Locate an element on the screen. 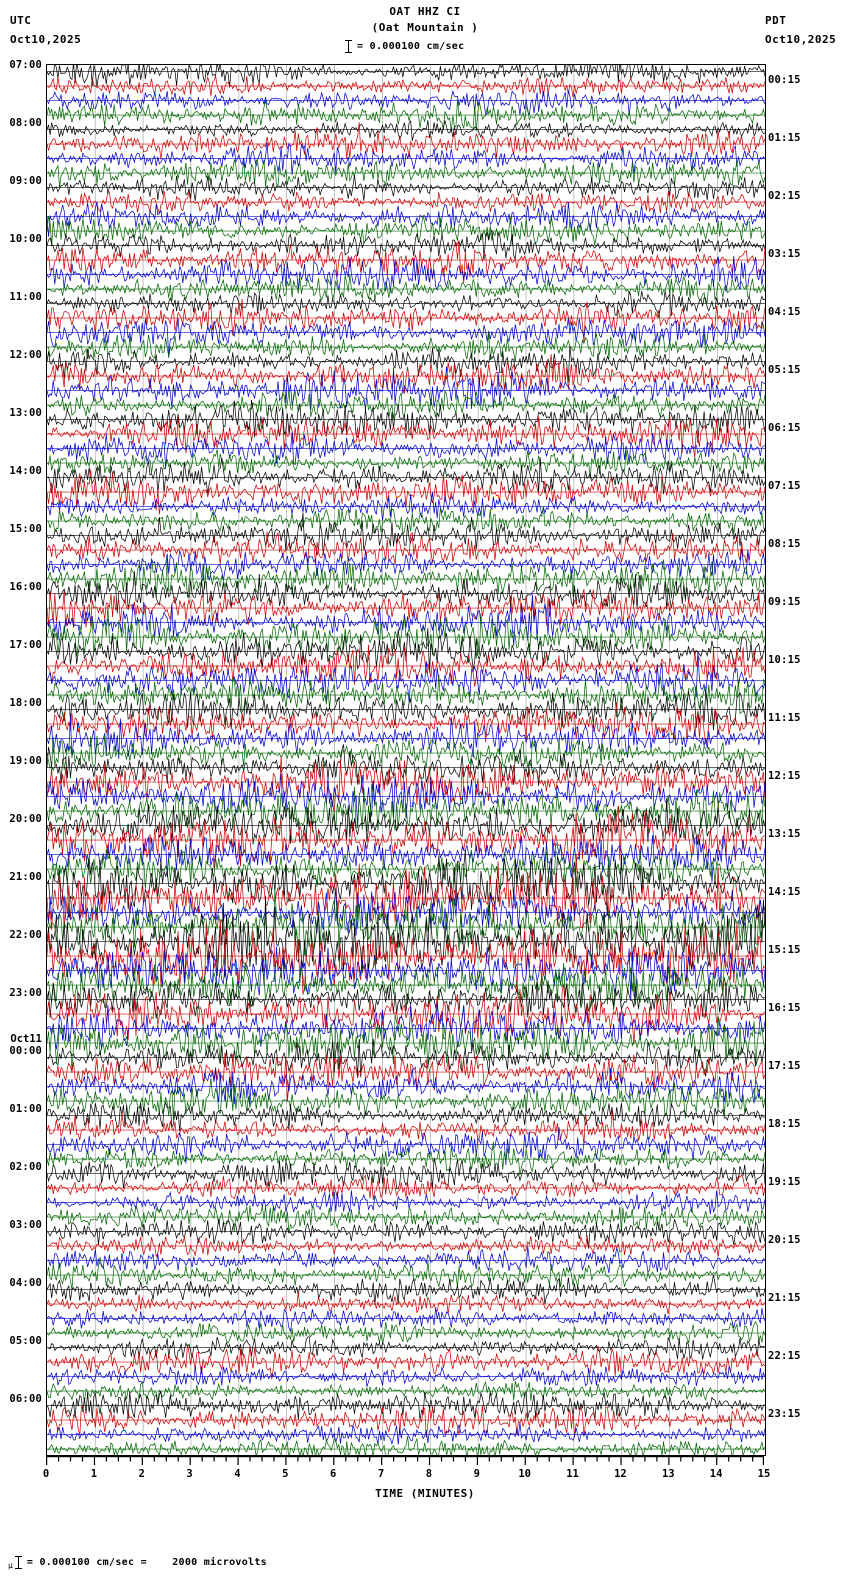  left-time-label: 03:00 is located at coordinates (25, 1225).